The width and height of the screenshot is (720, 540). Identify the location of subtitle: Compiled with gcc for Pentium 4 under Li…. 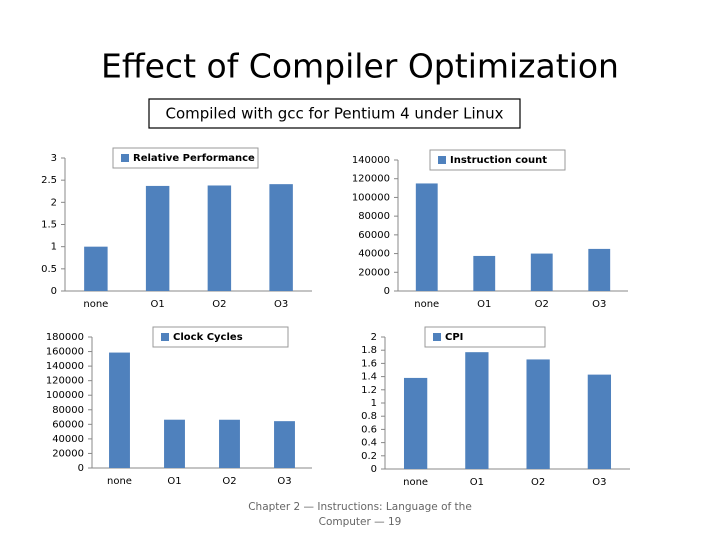
(334, 114).